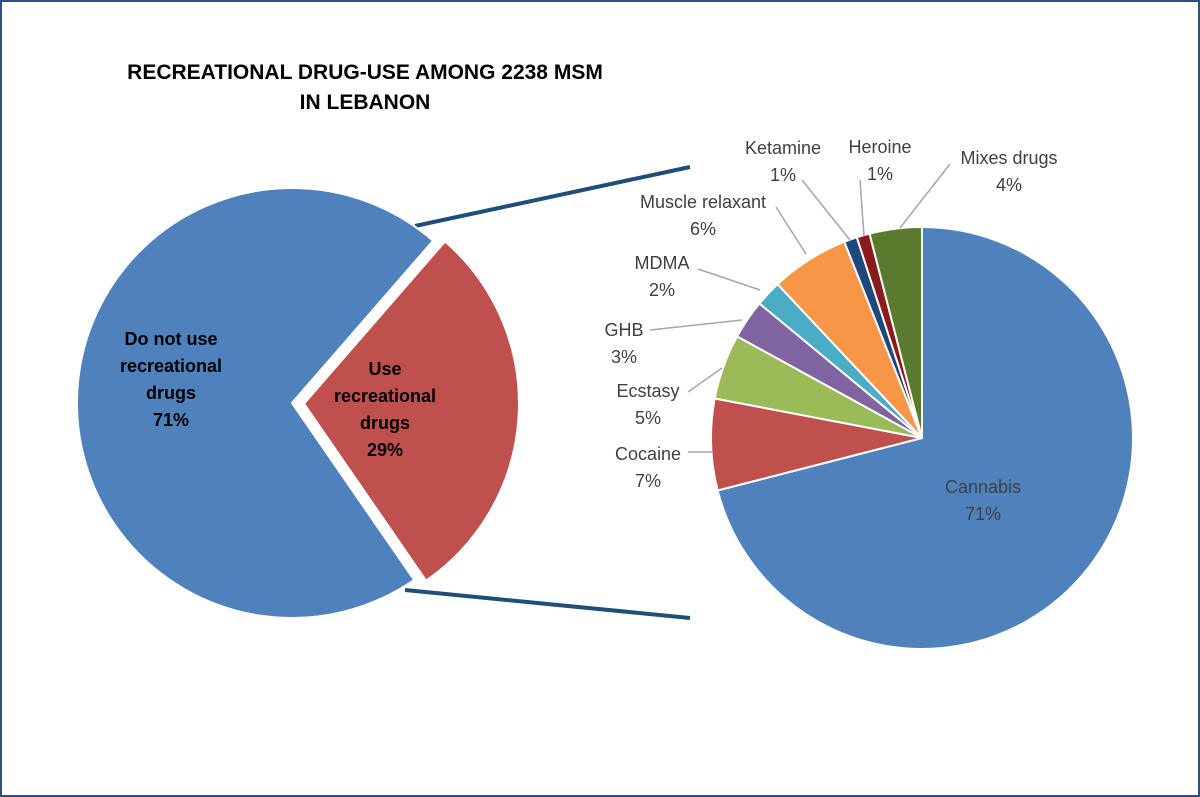 Image resolution: width=1200 pixels, height=797 pixels. Describe the element at coordinates (783, 161) in the screenshot. I see `label-ketamine: Ketamine 1%` at that location.